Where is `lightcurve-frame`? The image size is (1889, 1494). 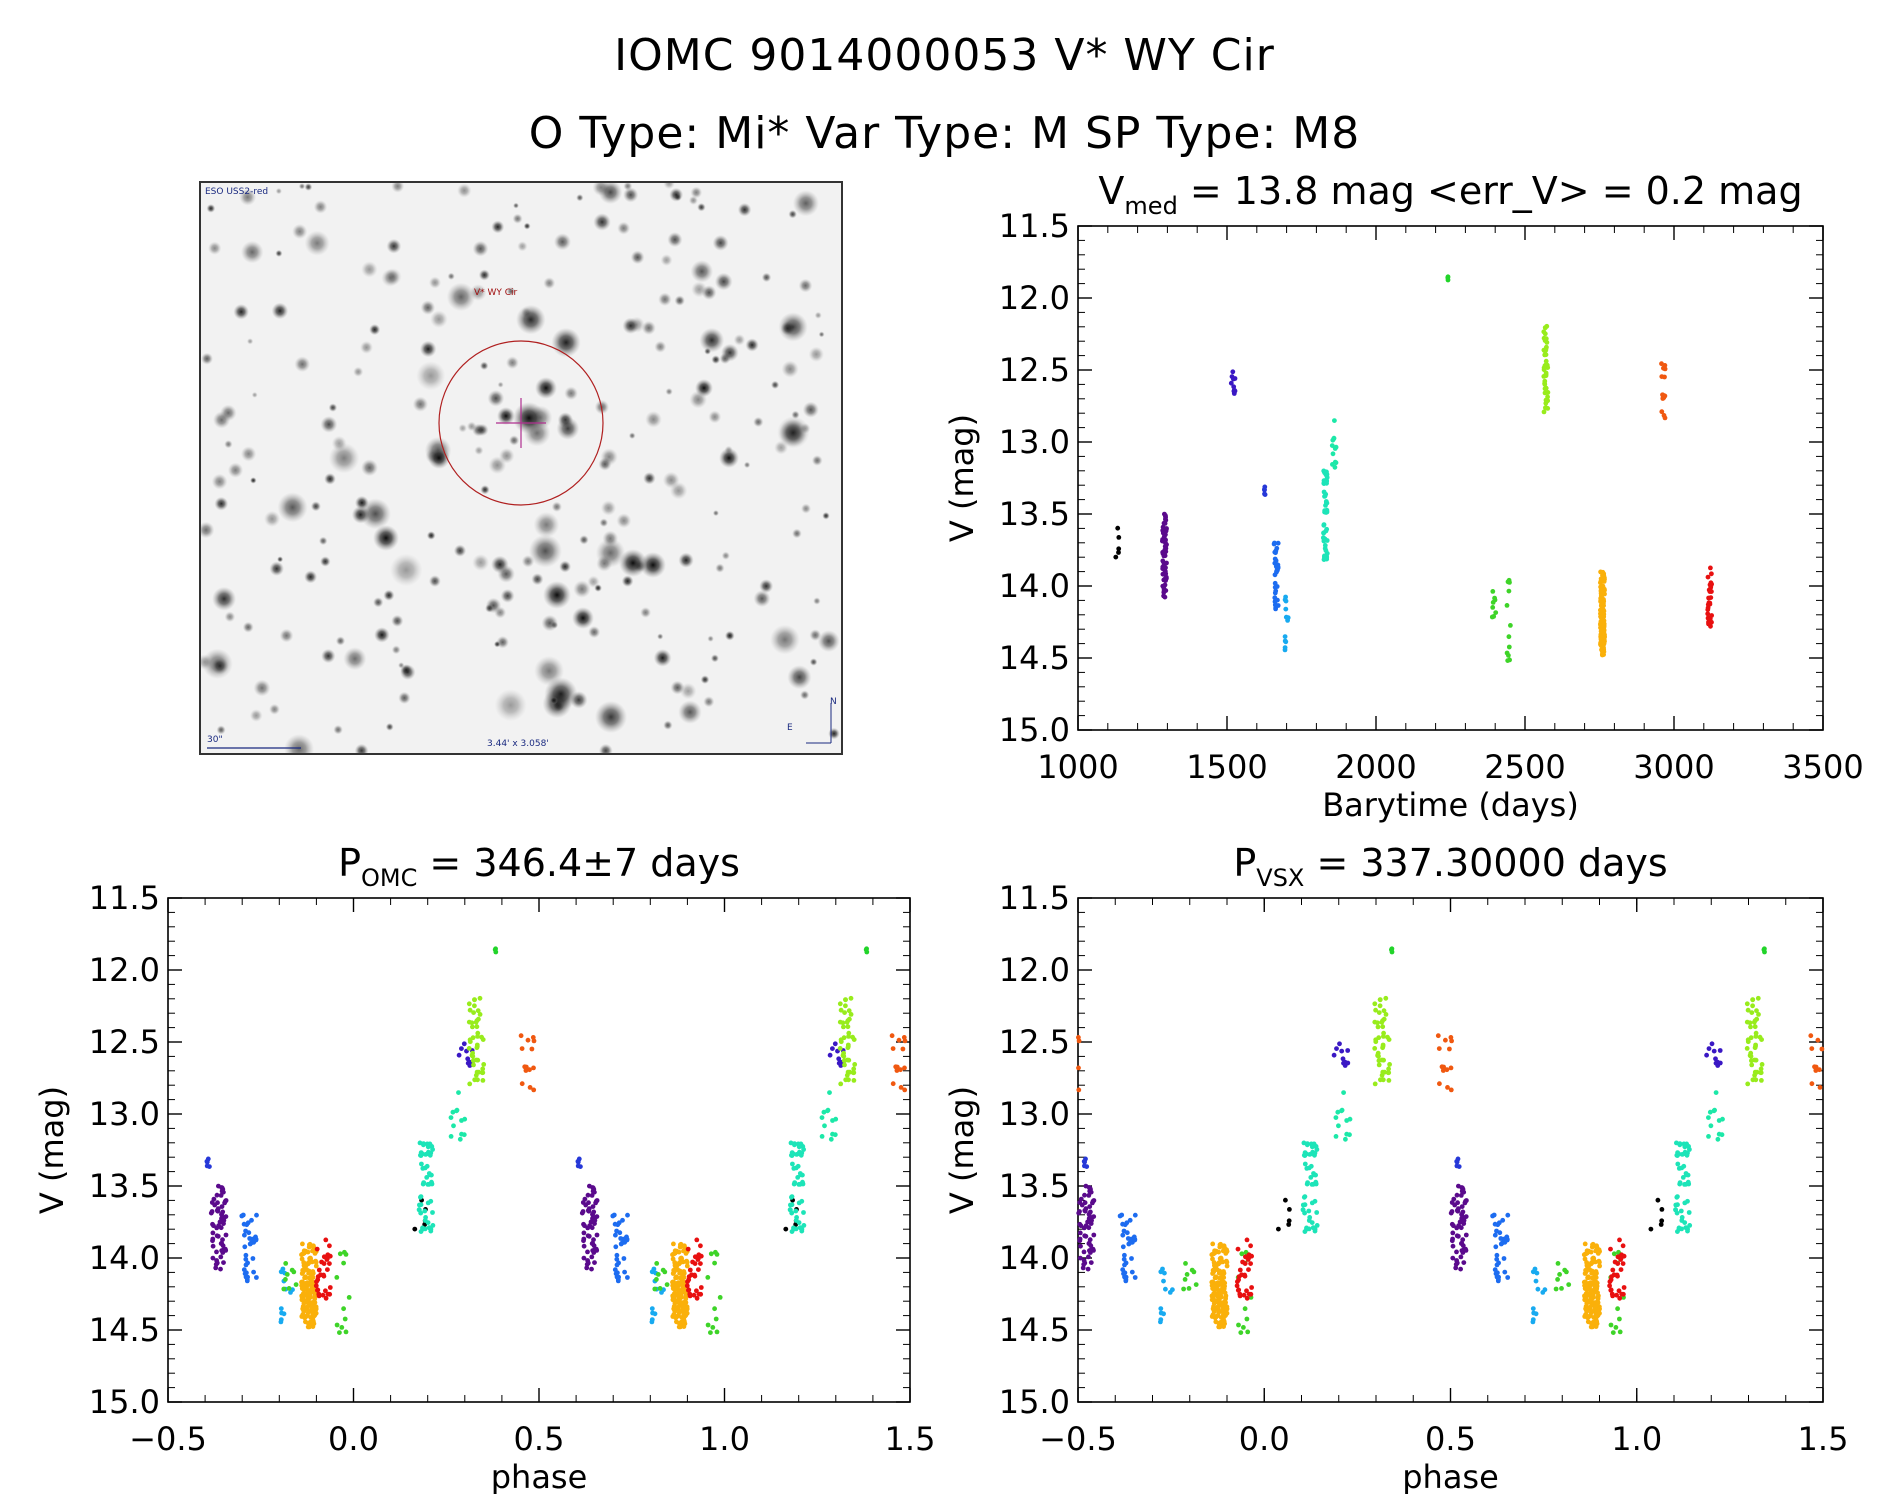
lightcurve-frame is located at coordinates (1450, 478).